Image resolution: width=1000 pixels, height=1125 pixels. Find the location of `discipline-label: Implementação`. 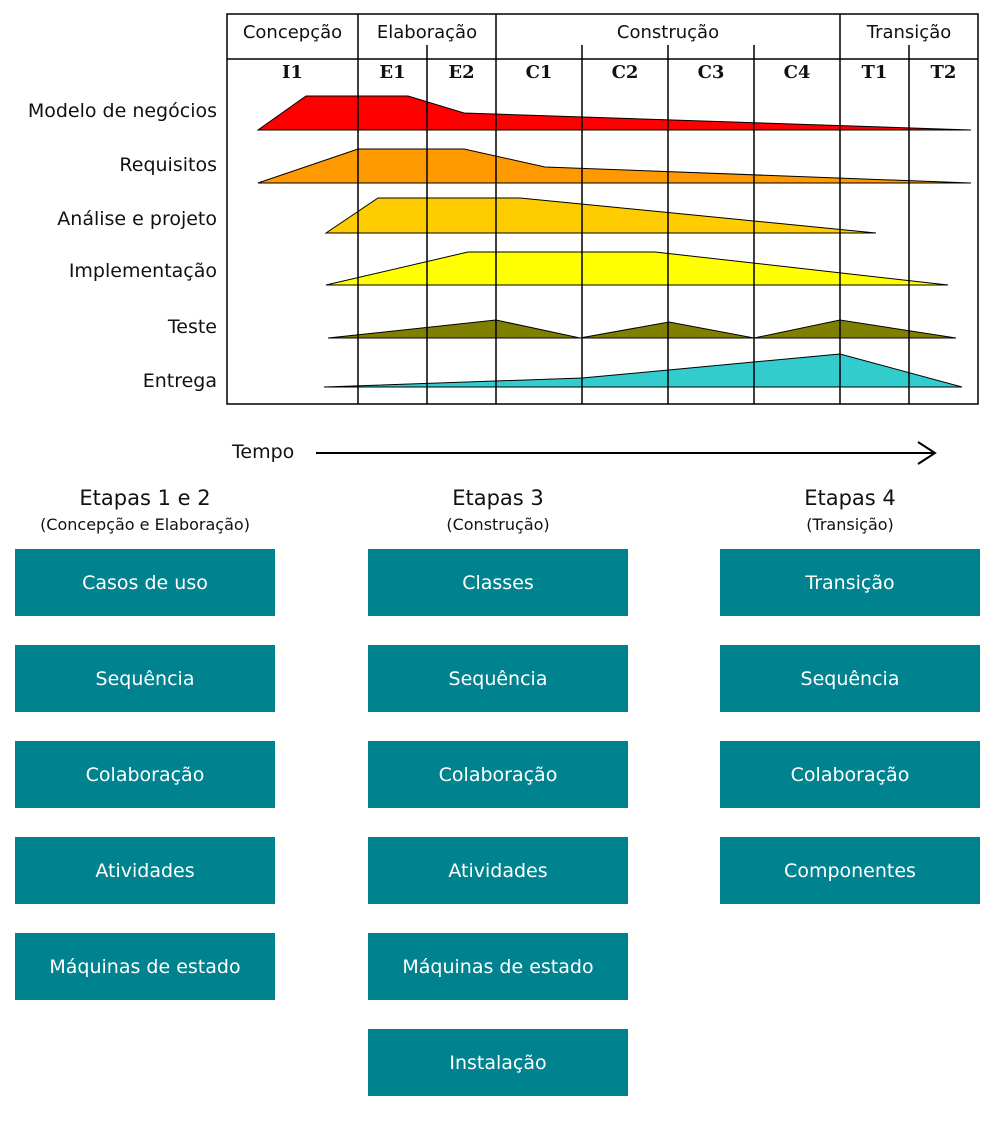

discipline-label: Implementação is located at coordinates (143, 271).